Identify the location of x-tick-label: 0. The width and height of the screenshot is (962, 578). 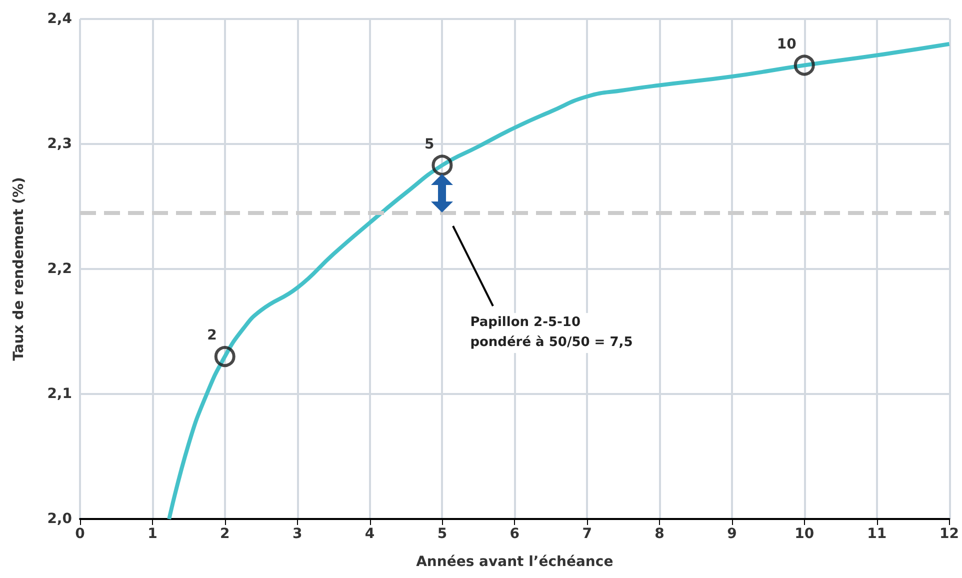
(80, 534).